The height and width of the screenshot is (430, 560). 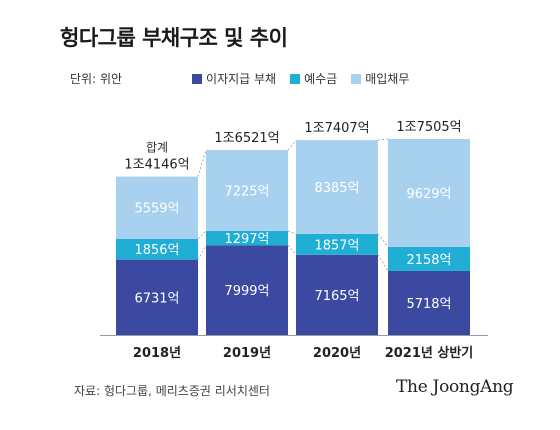 What do you see at coordinates (336, 128) in the screenshot?
I see `total-label: 1조7407억` at bounding box center [336, 128].